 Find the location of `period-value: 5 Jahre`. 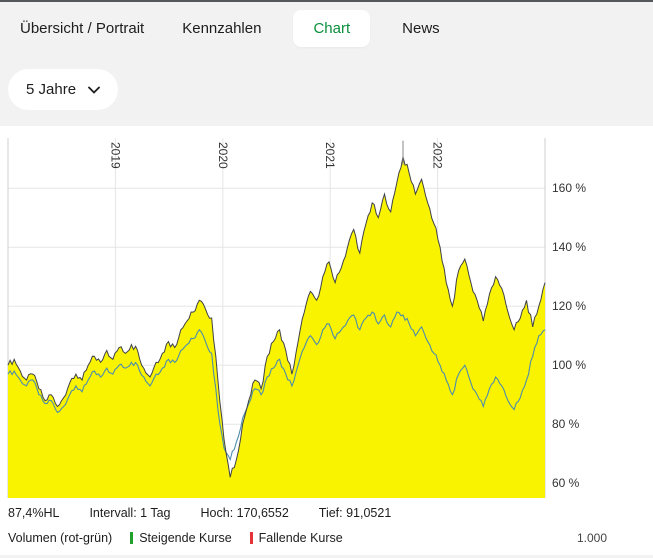

period-value: 5 Jahre is located at coordinates (51, 89).